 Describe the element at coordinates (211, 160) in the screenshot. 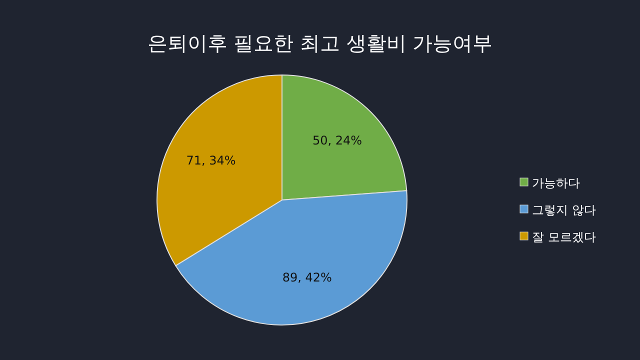

I see `data-label: 71, 34%` at that location.